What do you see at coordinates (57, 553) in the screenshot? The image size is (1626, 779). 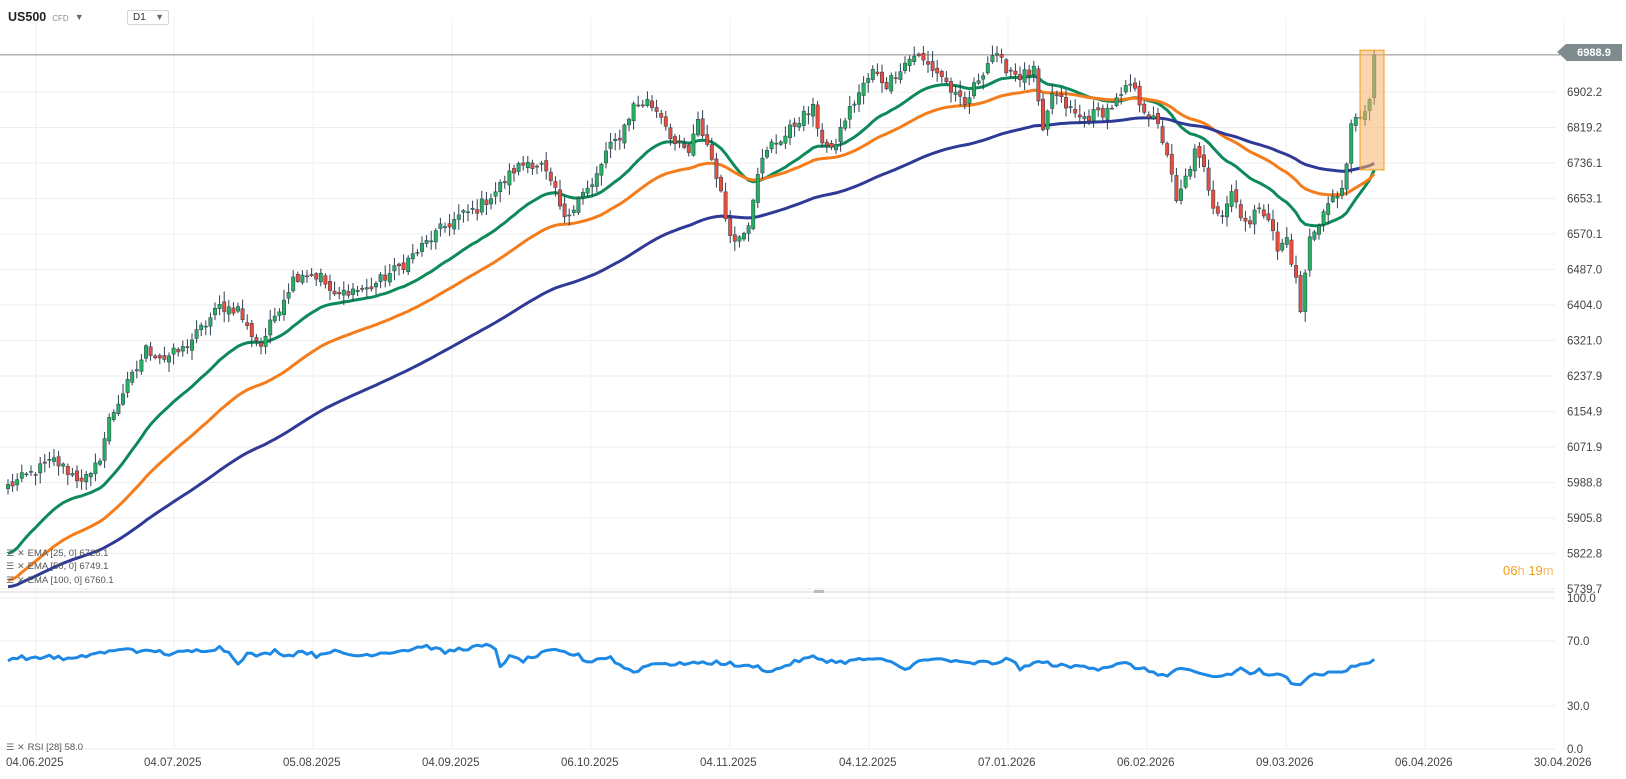 I see `indicator-ema-25: ☰ ✕ EMA [25, 0] 6728.1` at bounding box center [57, 553].